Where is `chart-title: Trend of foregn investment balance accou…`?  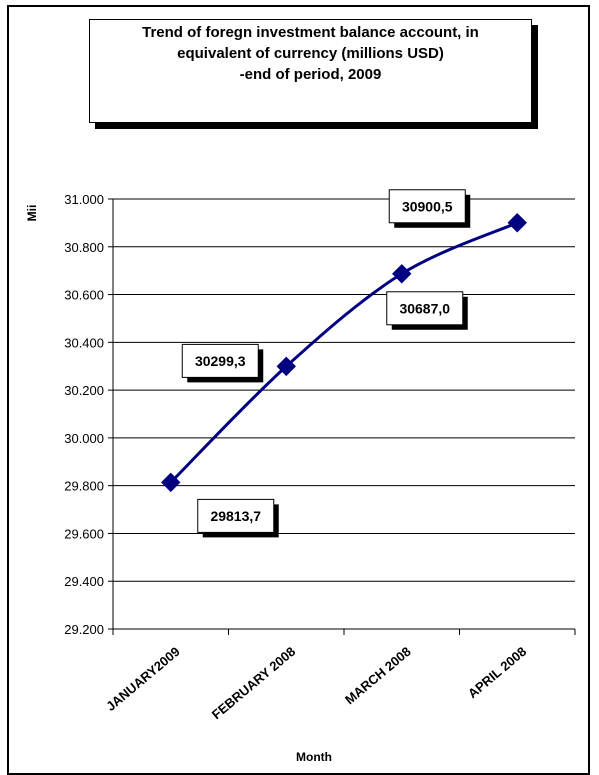
chart-title: Trend of foregn investment balance accou… is located at coordinates (310, 71).